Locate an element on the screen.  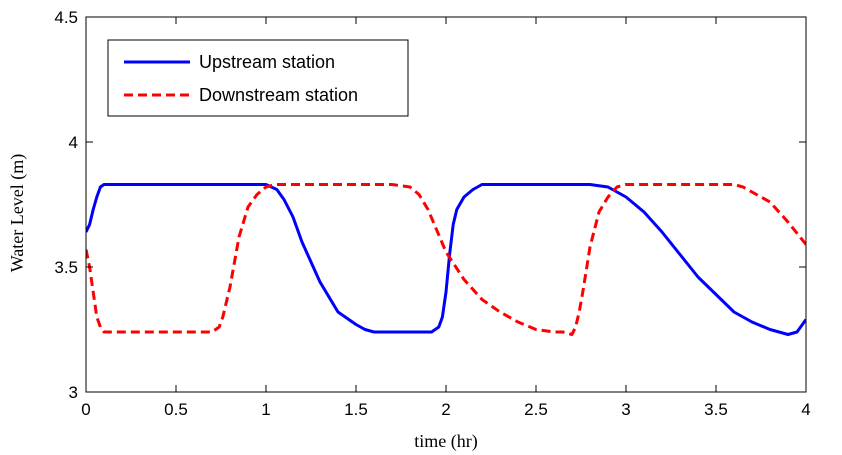
y-tick-label: 4 is located at coordinates (73, 142).